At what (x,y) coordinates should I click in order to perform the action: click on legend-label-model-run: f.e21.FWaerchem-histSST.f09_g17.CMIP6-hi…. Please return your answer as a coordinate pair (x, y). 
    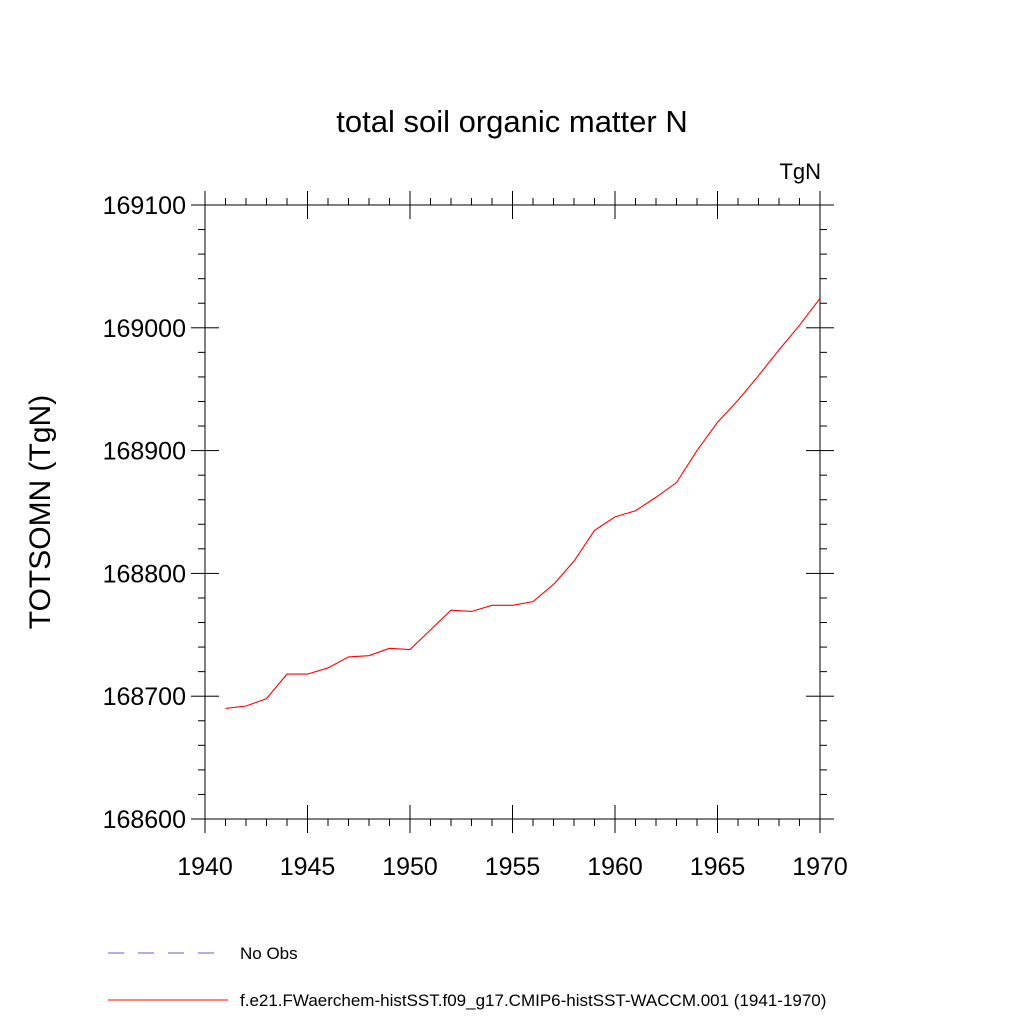
    Looking at the image, I should click on (533, 1000).